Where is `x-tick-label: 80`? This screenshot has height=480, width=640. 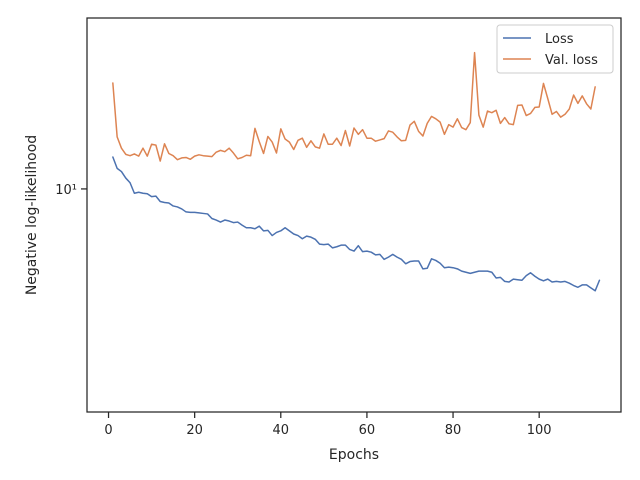
x-tick-label: 80 is located at coordinates (453, 430).